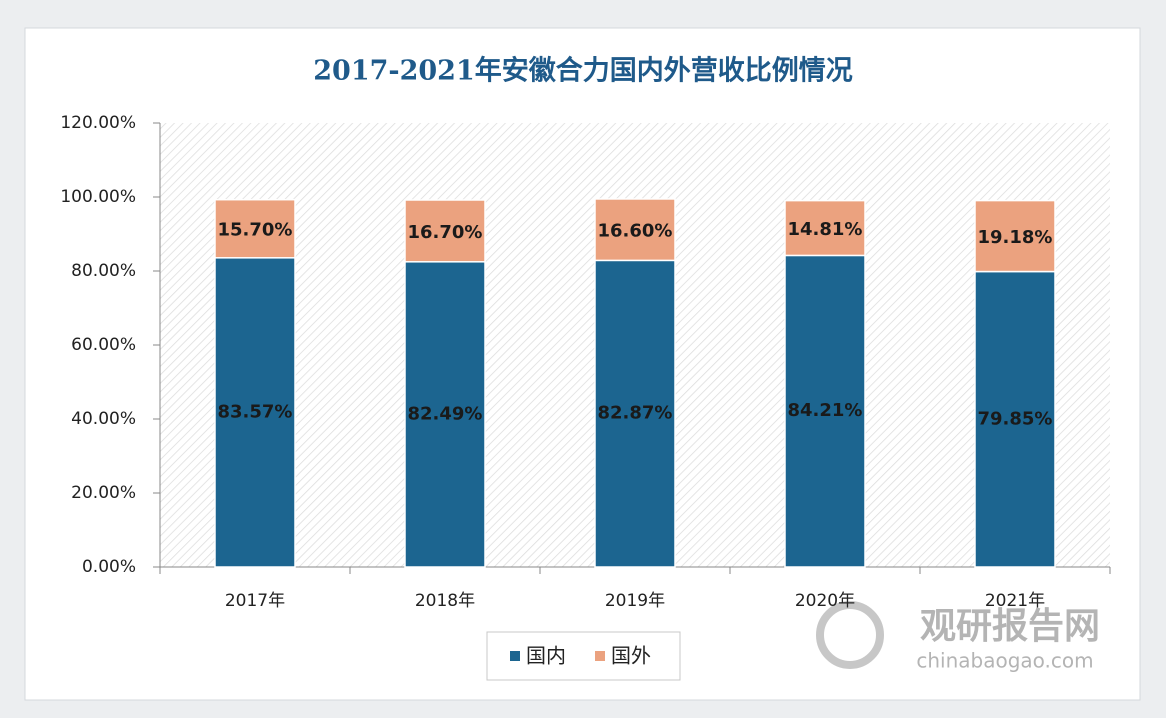  I want to click on watermark-name: 观研报告网, so click(1010, 626).